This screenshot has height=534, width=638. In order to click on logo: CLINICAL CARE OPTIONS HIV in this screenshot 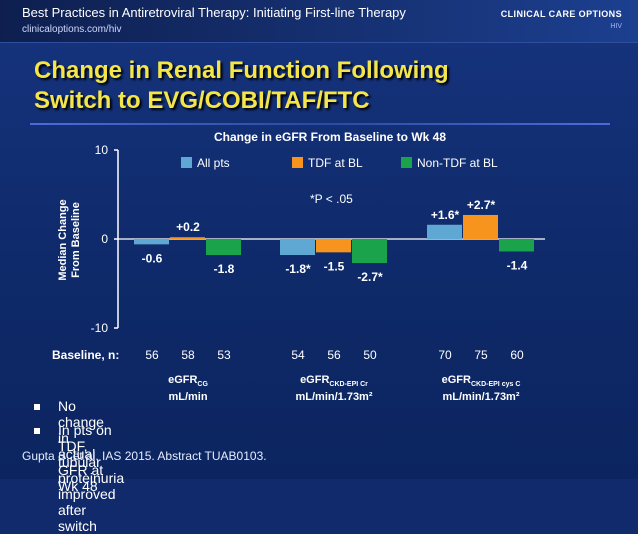, I will do `click(561, 20)`.